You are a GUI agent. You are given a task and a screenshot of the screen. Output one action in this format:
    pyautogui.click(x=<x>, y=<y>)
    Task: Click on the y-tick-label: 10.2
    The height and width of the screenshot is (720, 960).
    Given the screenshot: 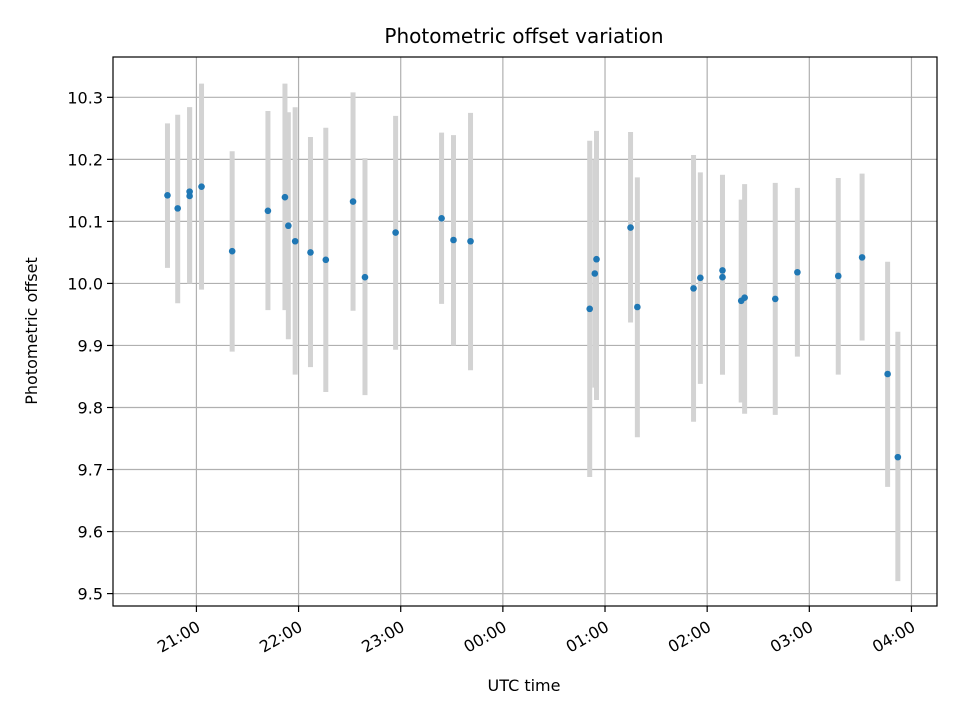 What is the action you would take?
    pyautogui.click(x=85, y=159)
    